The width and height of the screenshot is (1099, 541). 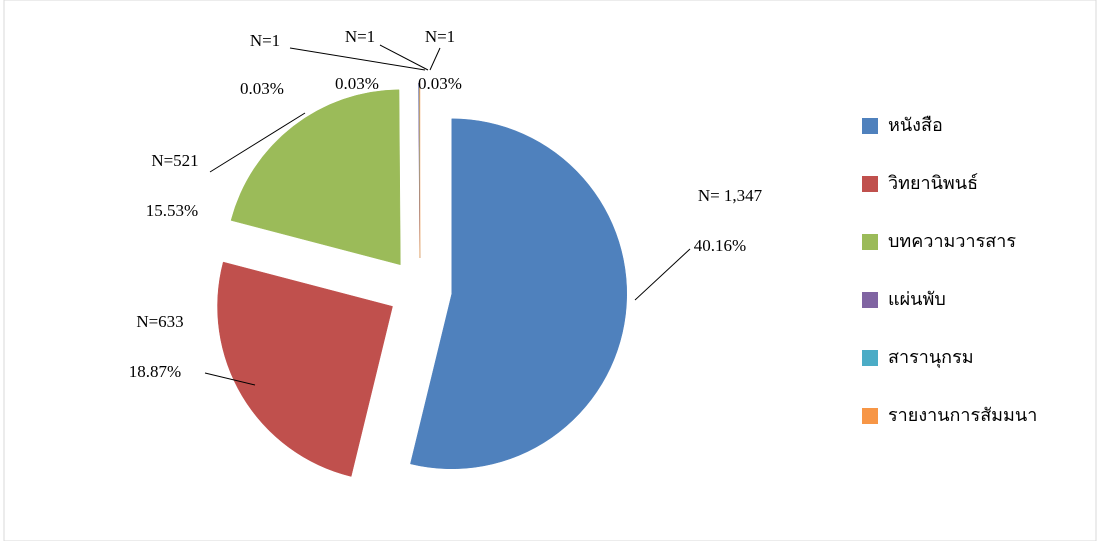 What do you see at coordinates (931, 357) in the screenshot?
I see `legend-label: สารานุกรม` at bounding box center [931, 357].